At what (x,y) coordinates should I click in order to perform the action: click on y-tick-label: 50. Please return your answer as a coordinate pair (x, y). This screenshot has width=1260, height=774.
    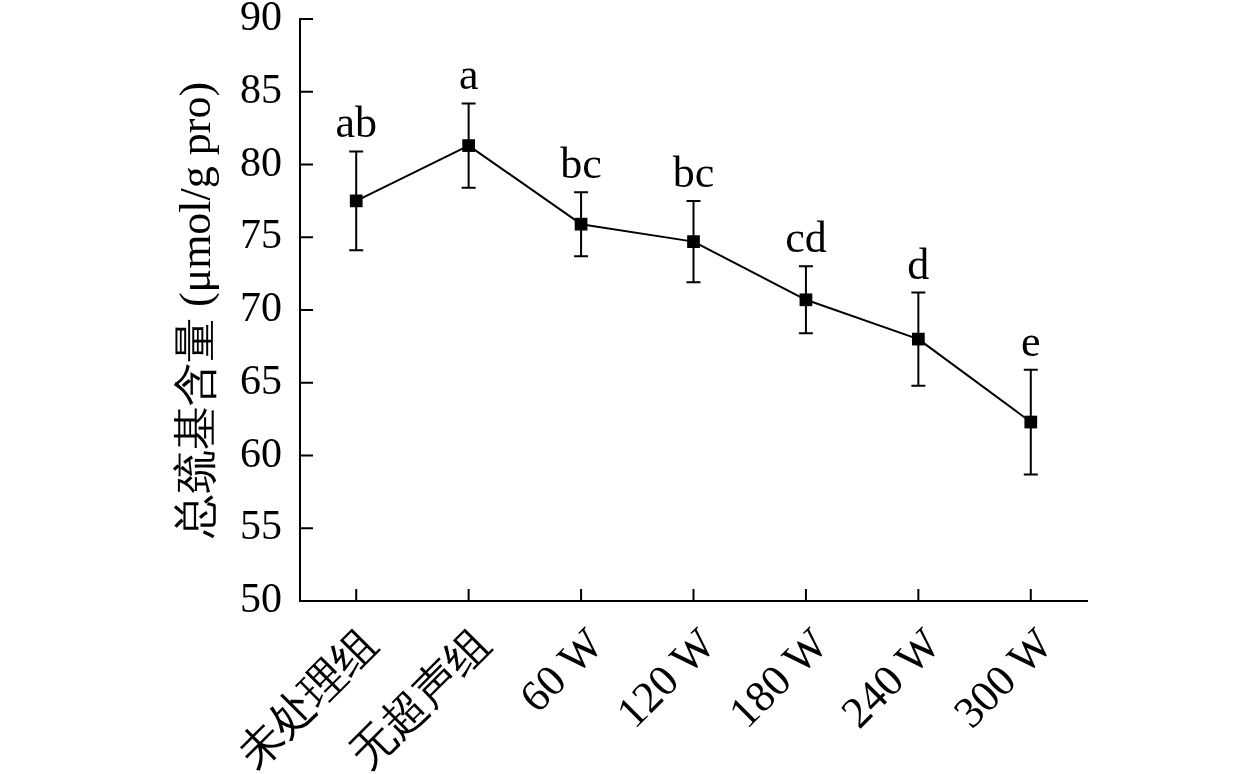
    Looking at the image, I should click on (261, 598).